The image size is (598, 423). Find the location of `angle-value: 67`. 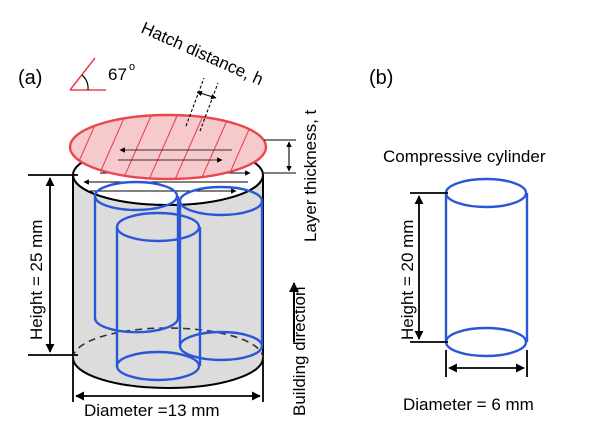

angle-value: 67 is located at coordinates (117, 74).